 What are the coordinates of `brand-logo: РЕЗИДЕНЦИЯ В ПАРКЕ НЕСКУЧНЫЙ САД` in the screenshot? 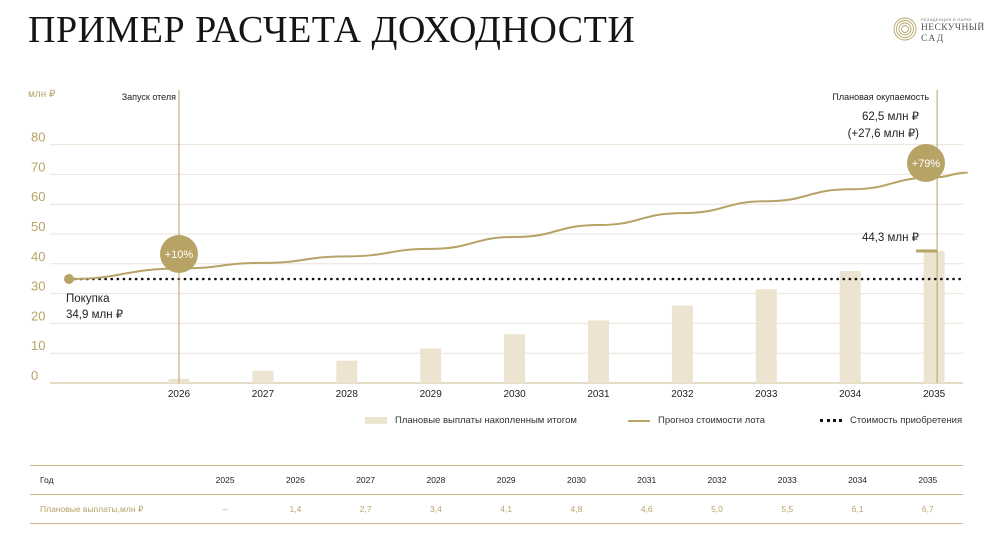 It's located at (943, 31).